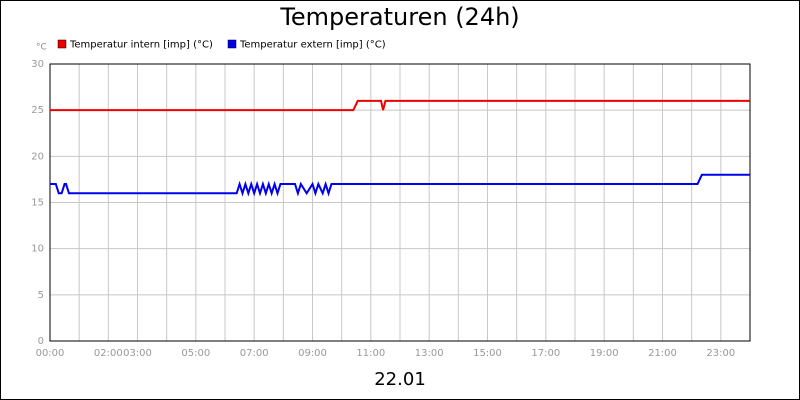 The width and height of the screenshot is (800, 400). Describe the element at coordinates (662, 353) in the screenshot. I see `x-tick-label: 21:00` at that location.